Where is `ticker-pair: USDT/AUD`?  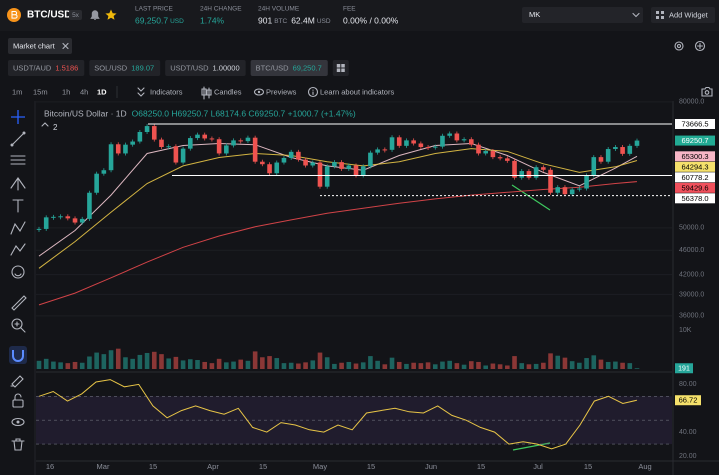
ticker-pair: USDT/AUD is located at coordinates (32, 67).